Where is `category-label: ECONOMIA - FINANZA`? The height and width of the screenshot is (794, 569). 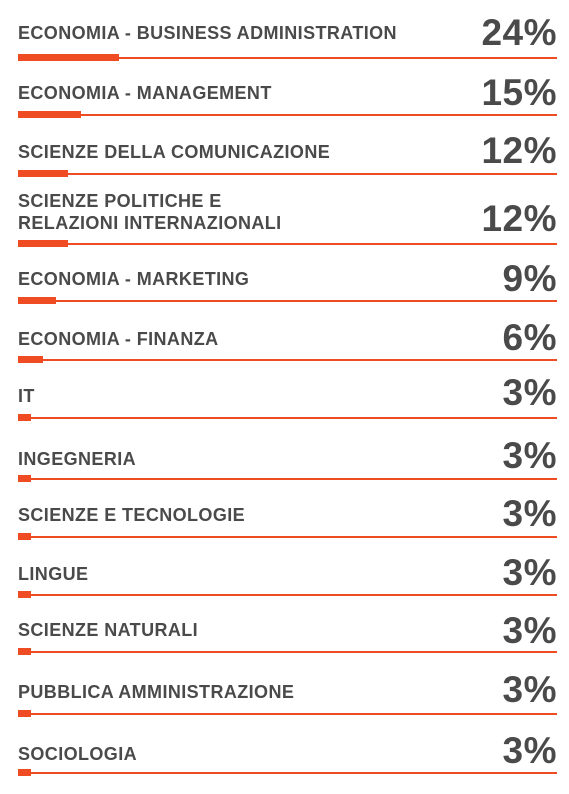 category-label: ECONOMIA - FINANZA is located at coordinates (118, 339).